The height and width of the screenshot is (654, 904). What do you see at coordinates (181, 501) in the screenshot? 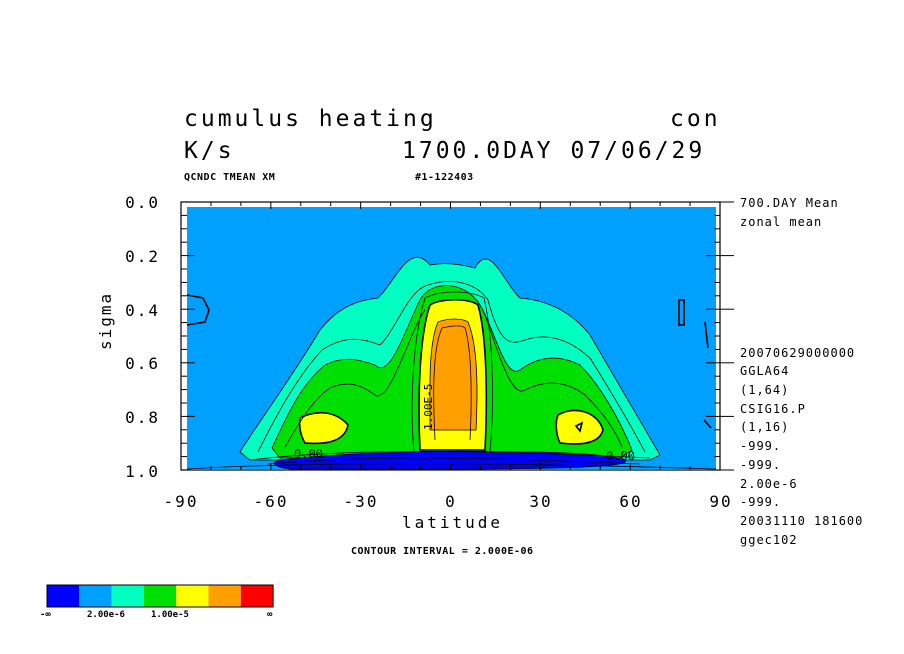
I see `x-tick-label: -90` at bounding box center [181, 501].